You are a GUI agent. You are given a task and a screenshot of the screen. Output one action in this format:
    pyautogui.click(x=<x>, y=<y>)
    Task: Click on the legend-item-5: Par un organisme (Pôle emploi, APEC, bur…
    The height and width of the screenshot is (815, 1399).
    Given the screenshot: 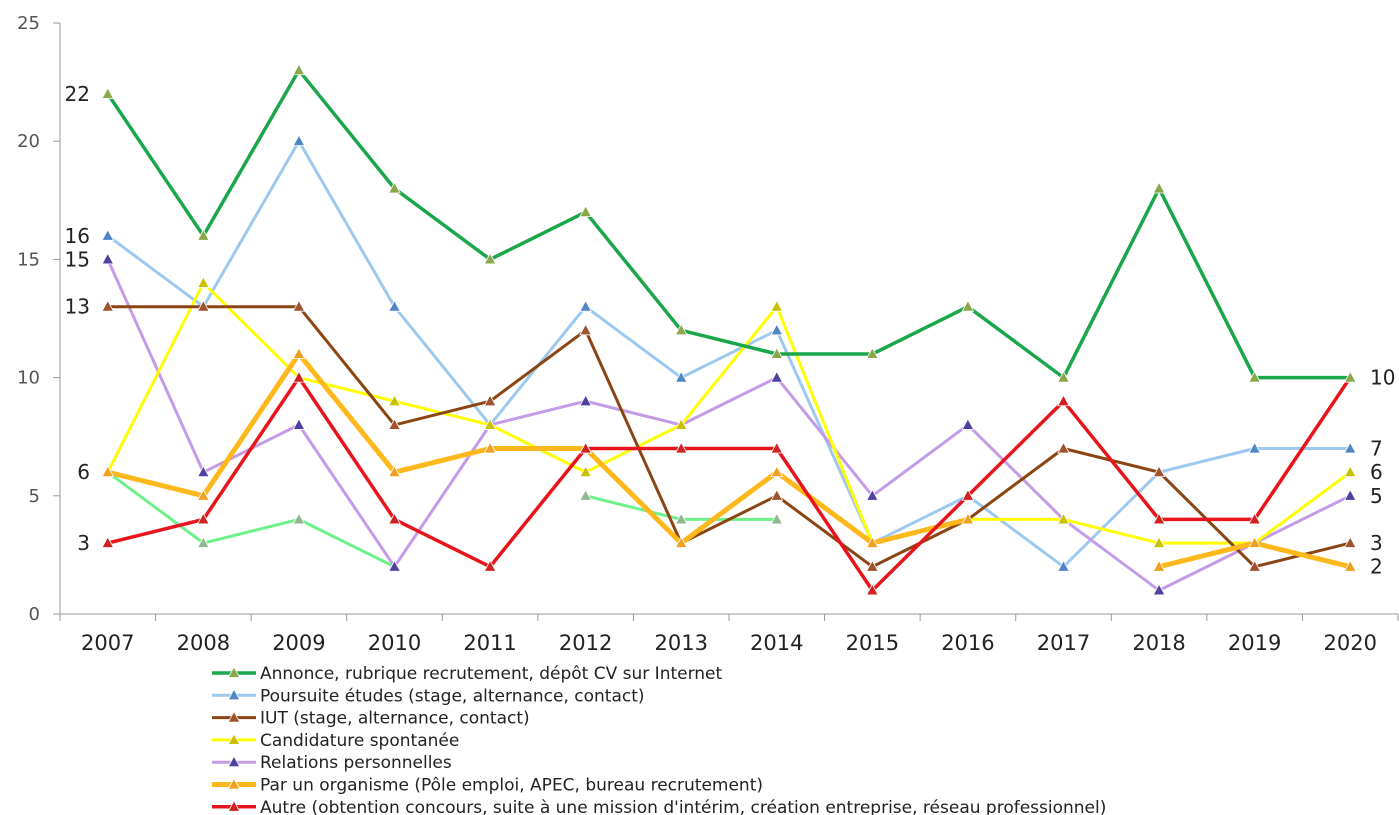 What is the action you would take?
    pyautogui.click(x=487, y=786)
    